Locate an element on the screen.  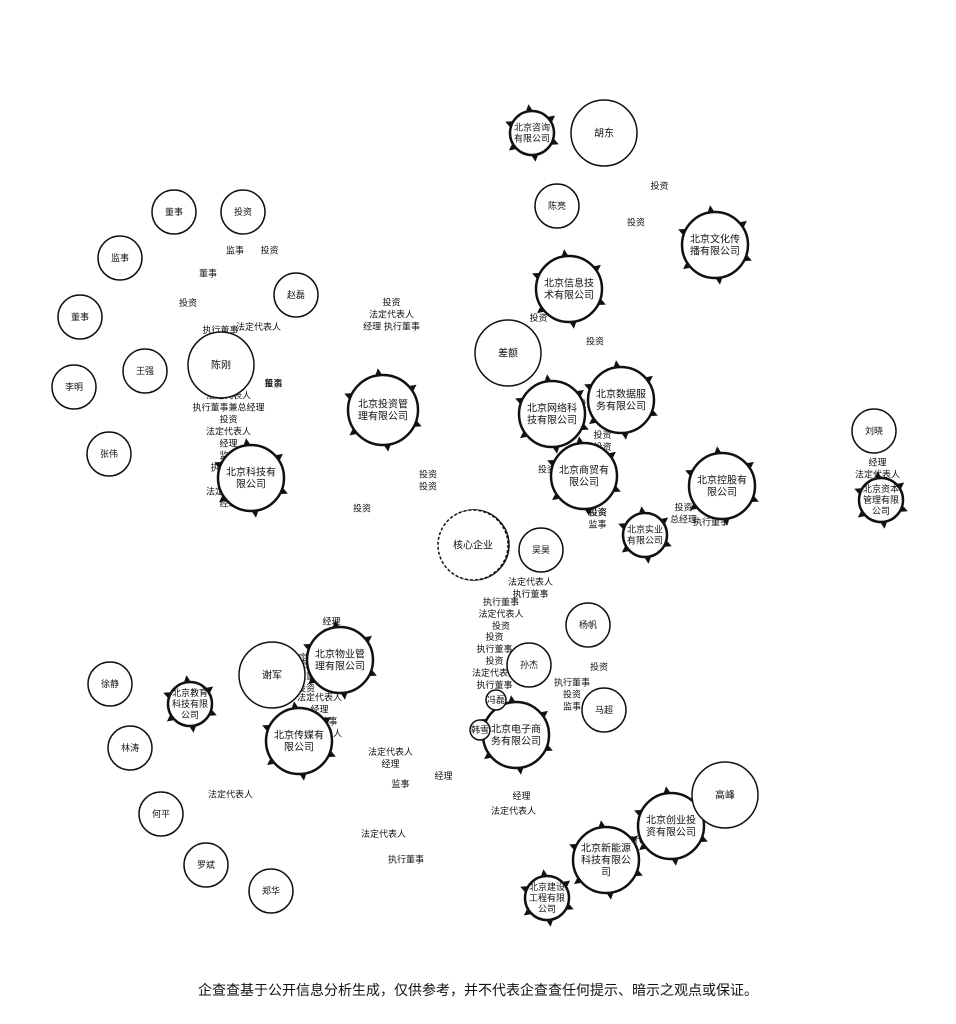
person-node: 何平 is located at coordinates (161, 814).